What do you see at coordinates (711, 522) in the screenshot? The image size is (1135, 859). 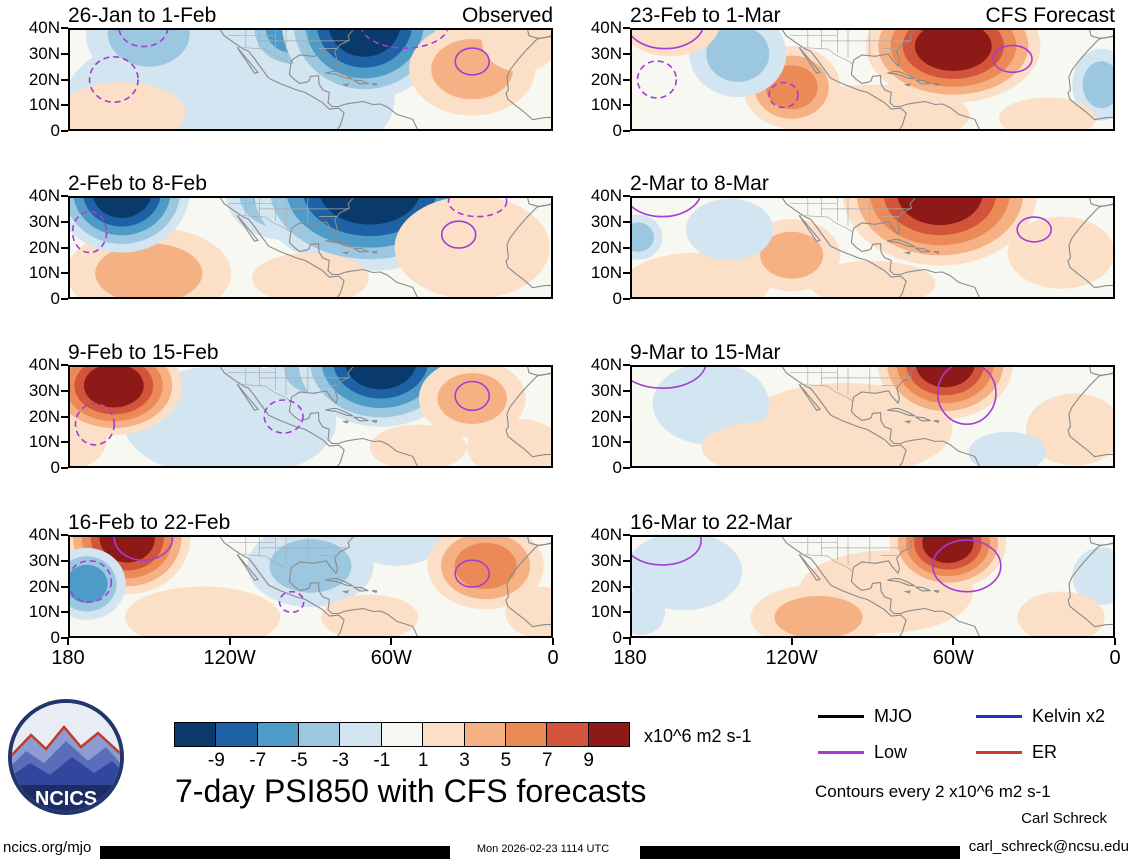 I see `panel-title: 16-Mar to 22-Mar` at bounding box center [711, 522].